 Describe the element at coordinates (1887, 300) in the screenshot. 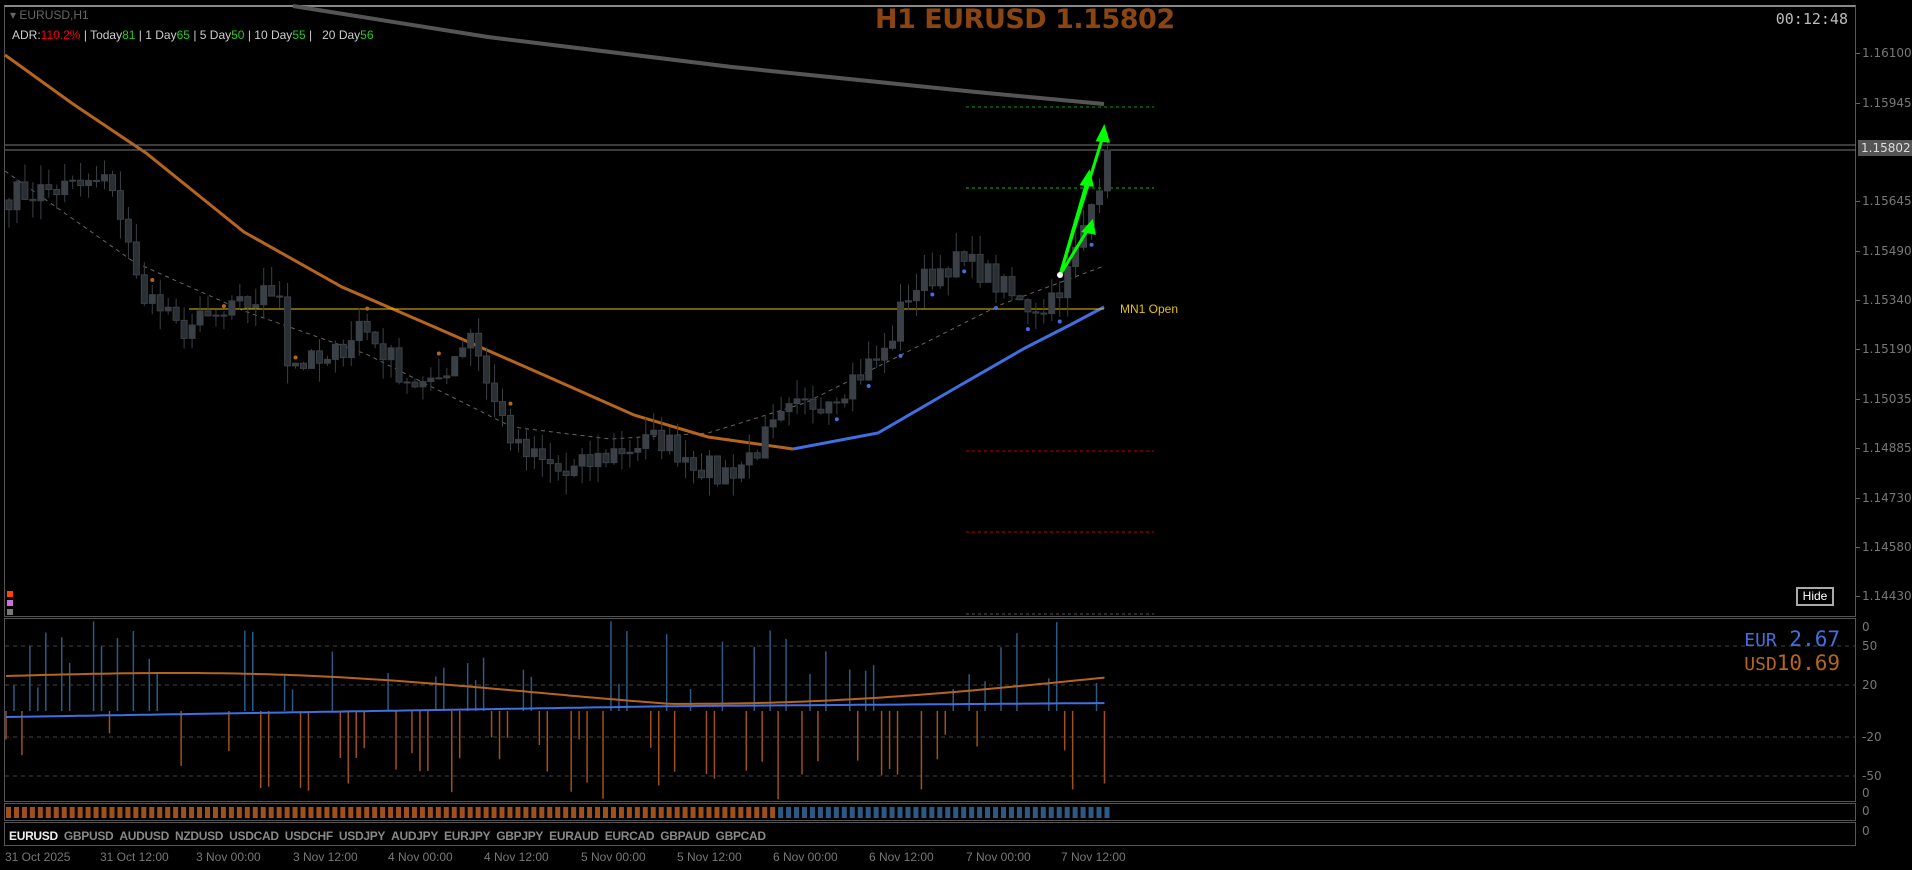

I see `price-tick-label: 1.15340` at that location.